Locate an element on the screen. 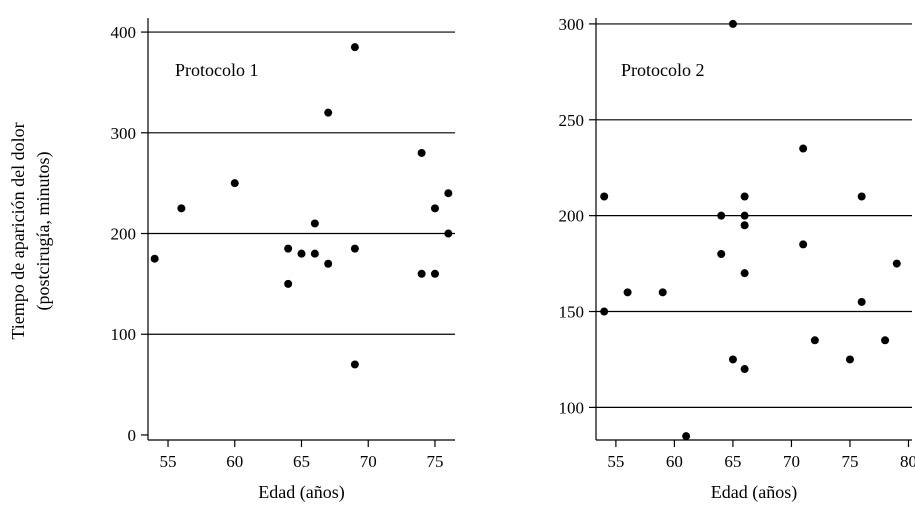  y-tick-label: 400 is located at coordinates (124, 32).